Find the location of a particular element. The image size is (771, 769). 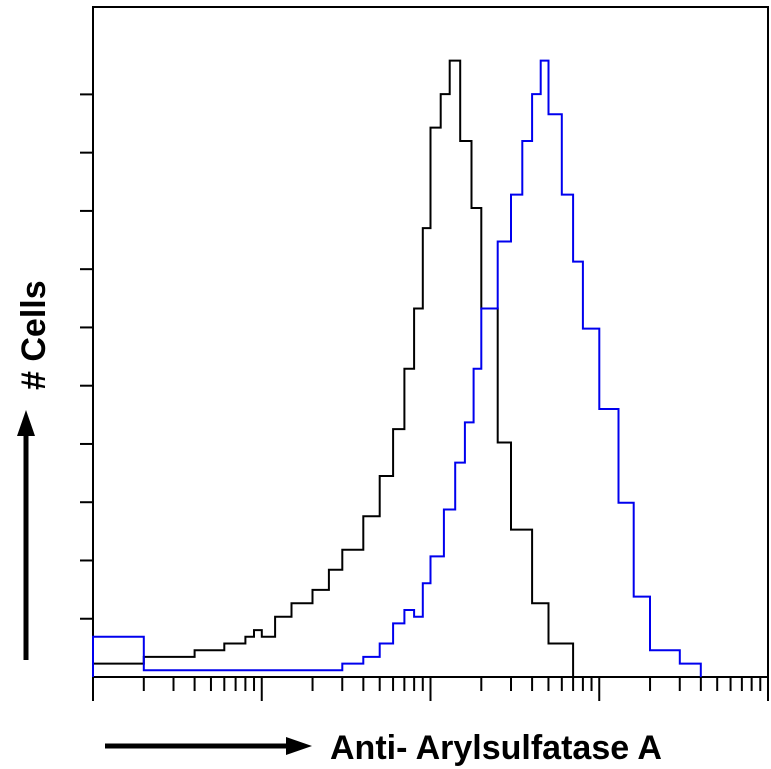

x-axis-ticks is located at coordinates (430, 689).